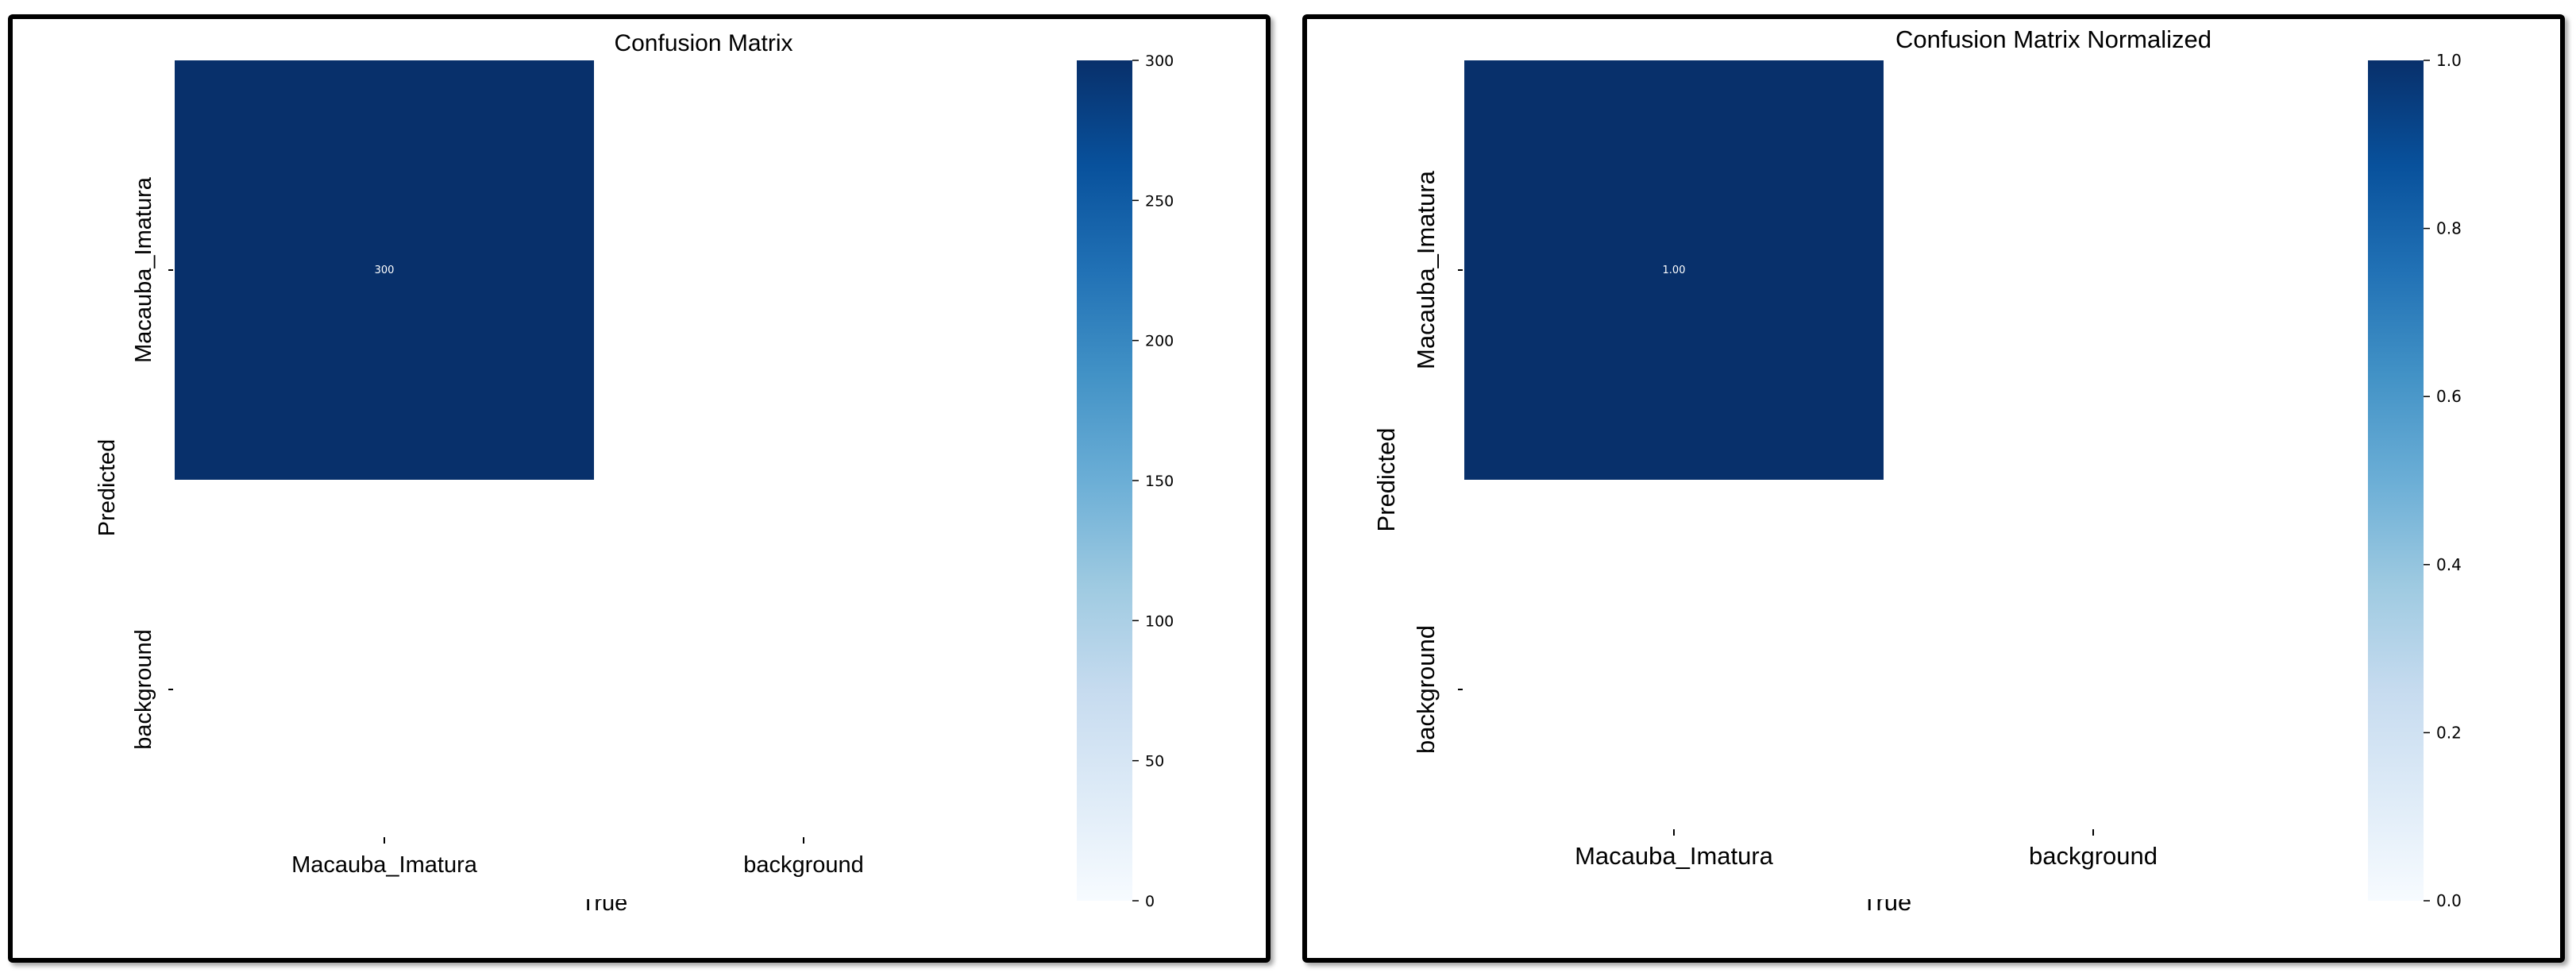 This screenshot has height=977, width=2576. Describe the element at coordinates (2449, 396) in the screenshot. I see `colorbar-tick-label: 0.6` at that location.